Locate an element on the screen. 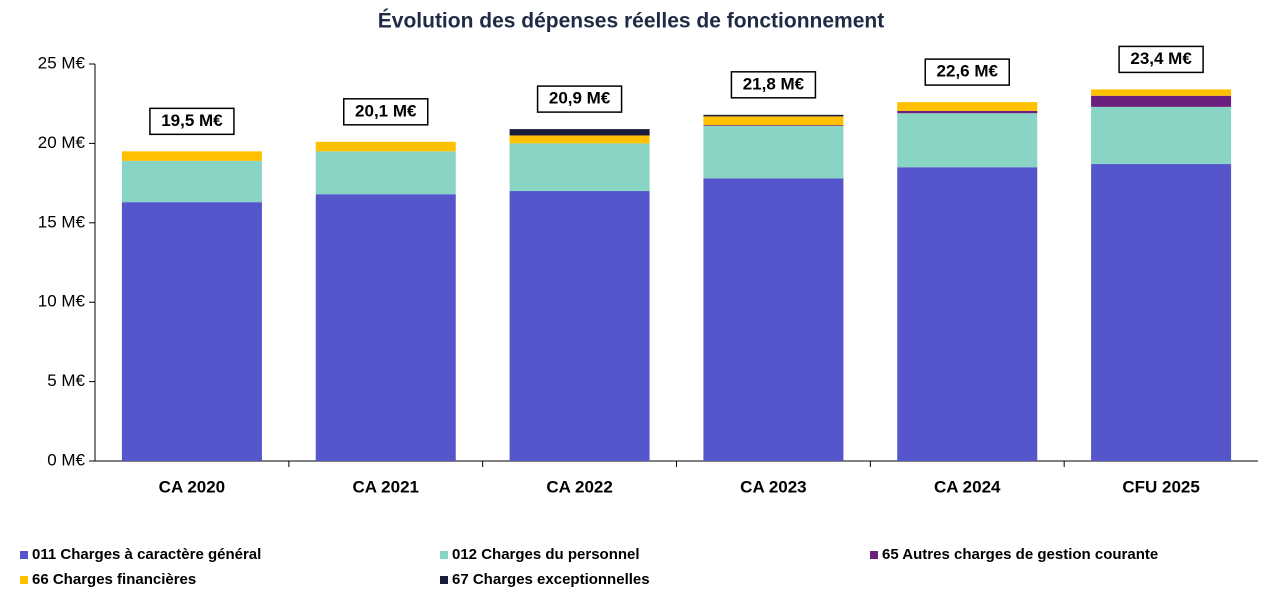  x-tick-label: CFU 2025 is located at coordinates (1160, 486).